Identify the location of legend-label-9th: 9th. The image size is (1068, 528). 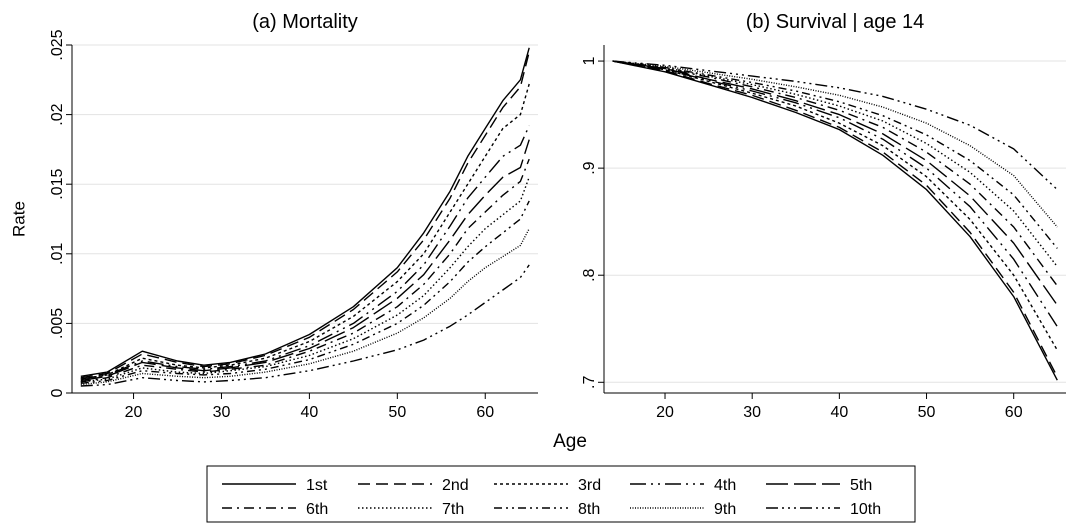
(725, 509).